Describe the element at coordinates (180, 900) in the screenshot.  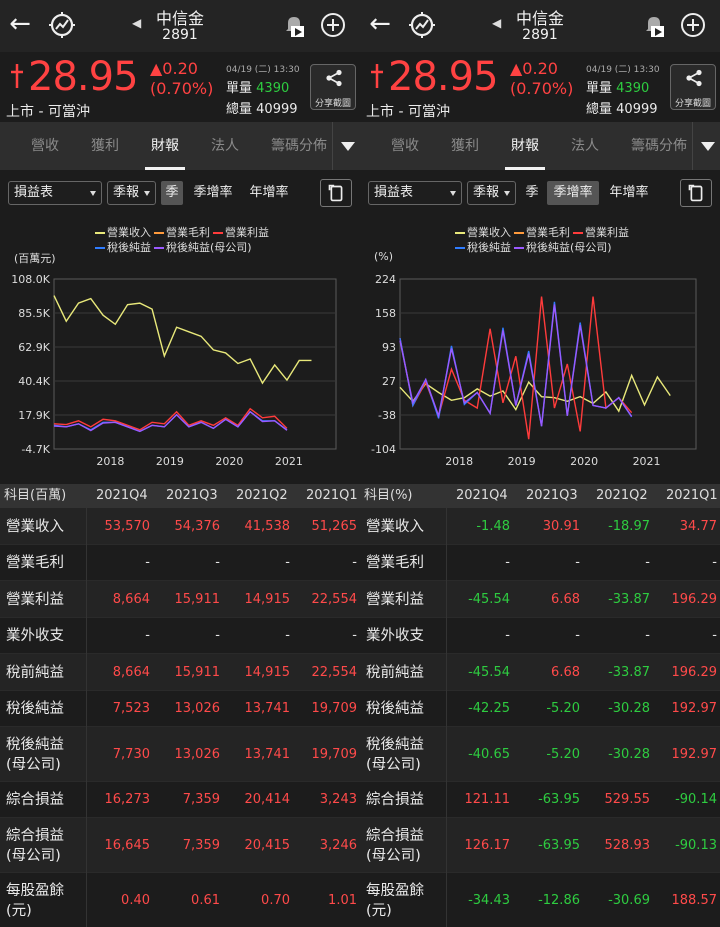
I see `table-row: 每股盈餘 (元) 0.40 0.61 0.70 1.01` at that location.